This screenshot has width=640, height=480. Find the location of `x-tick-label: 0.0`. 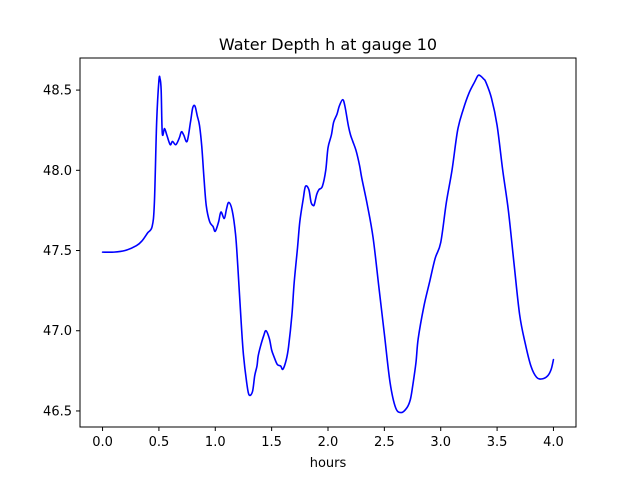

x-tick-label: 0.0 is located at coordinates (102, 442).